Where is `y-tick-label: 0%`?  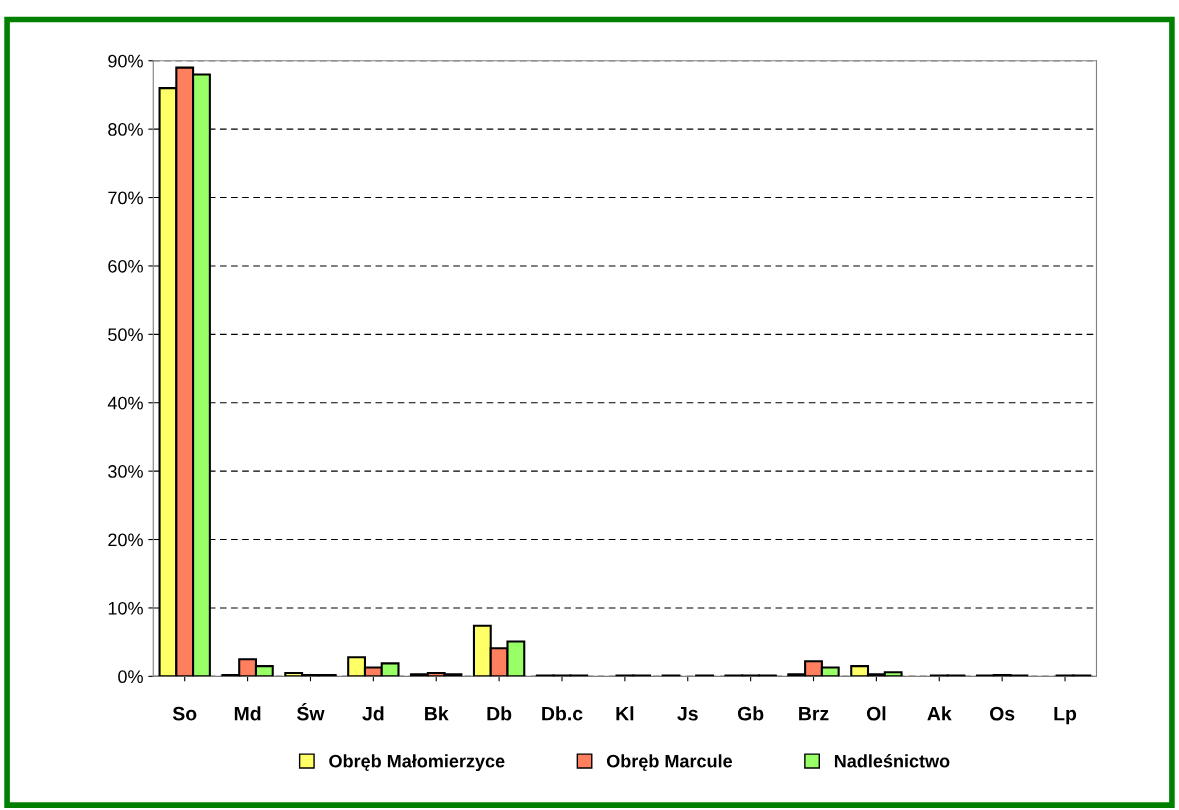
y-tick-label: 0% is located at coordinates (130, 677).